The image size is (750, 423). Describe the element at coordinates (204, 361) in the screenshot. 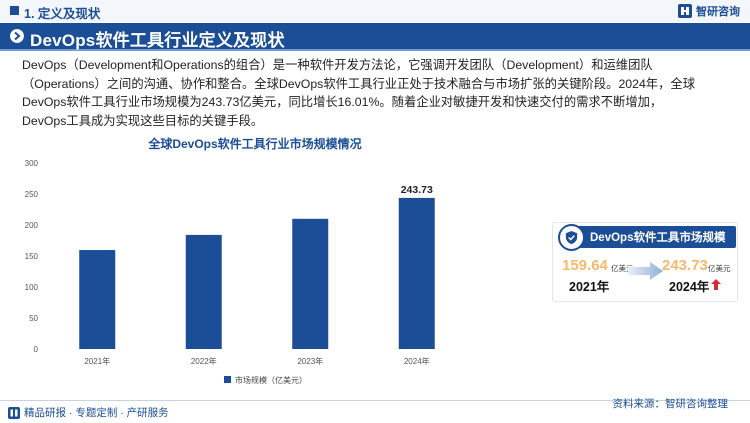

I see `x-tick-label: 2022年` at that location.